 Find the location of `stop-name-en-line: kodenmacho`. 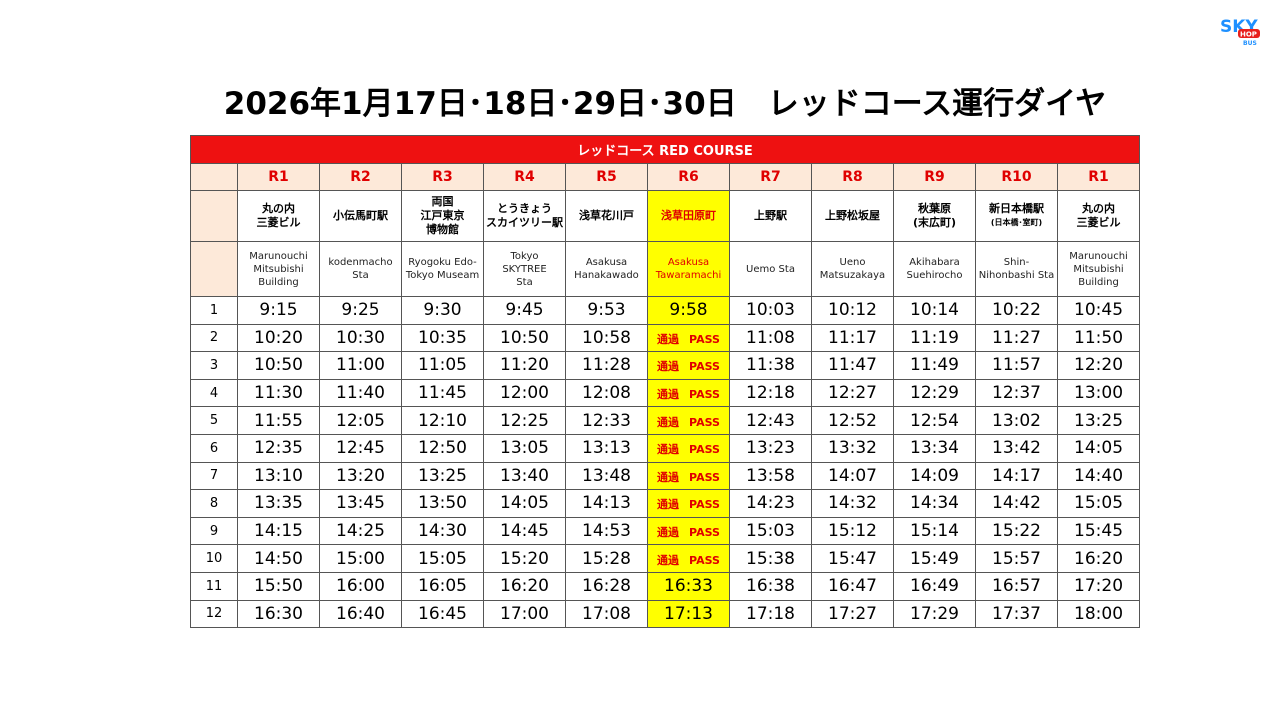

stop-name-en-line: kodenmacho is located at coordinates (360, 262).